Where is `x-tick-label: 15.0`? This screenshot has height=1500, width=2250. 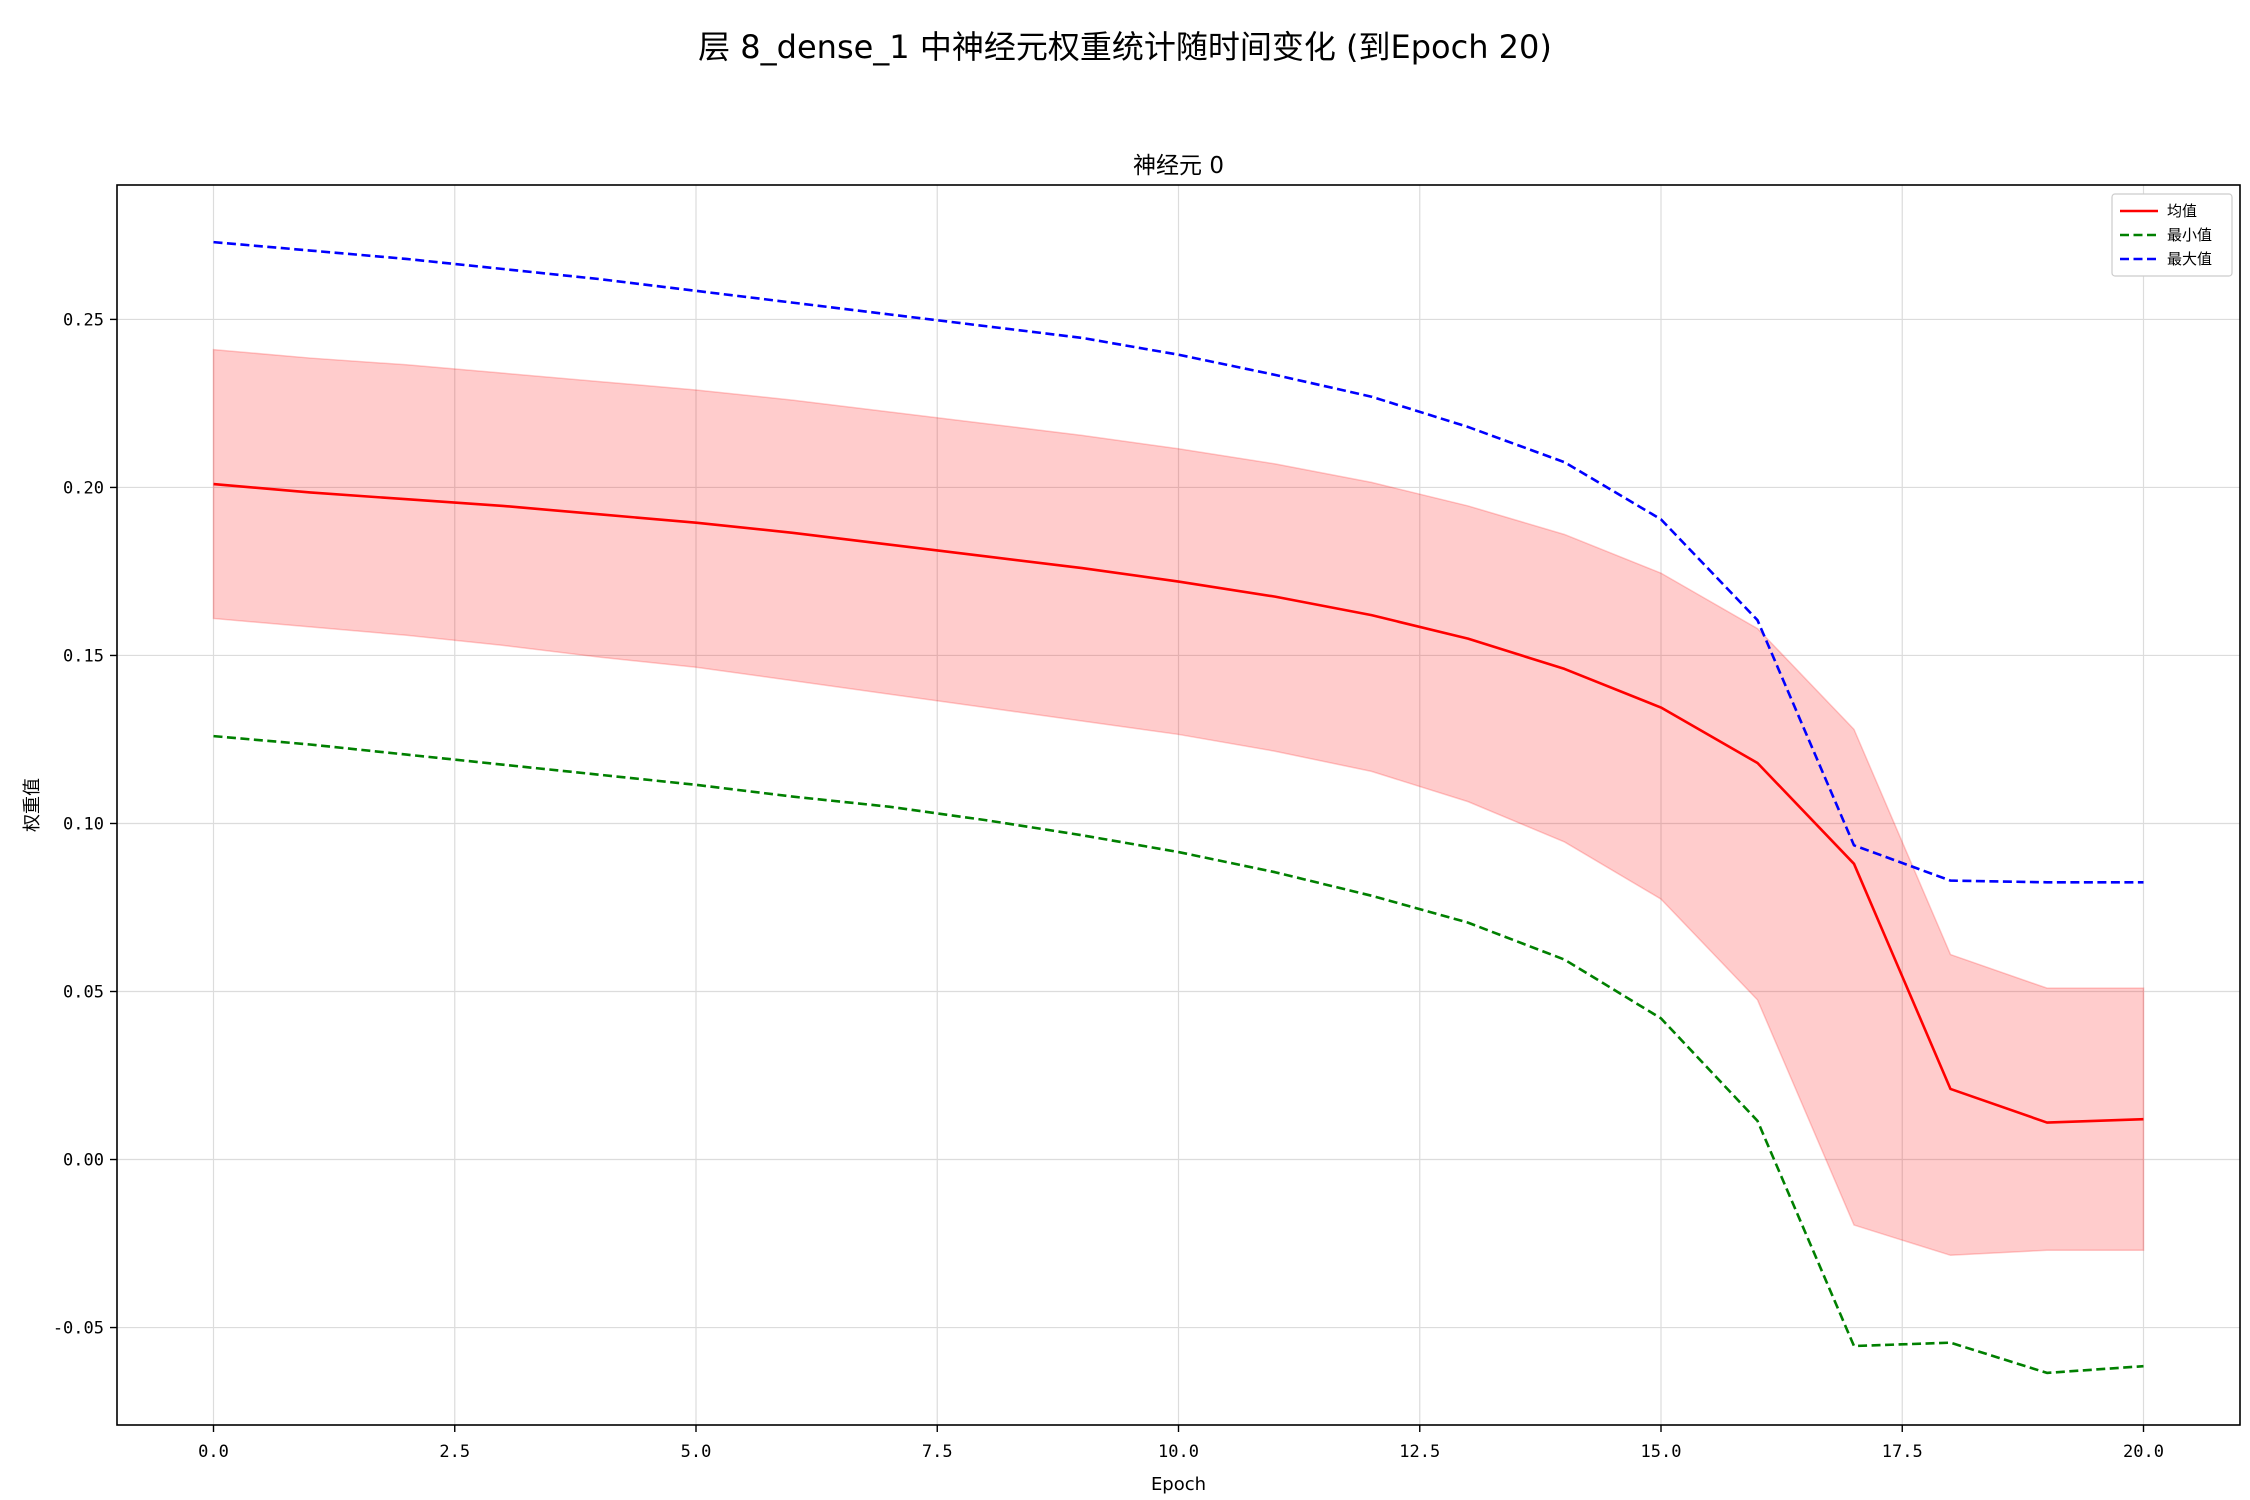
x-tick-label: 15.0 is located at coordinates (1661, 1452).